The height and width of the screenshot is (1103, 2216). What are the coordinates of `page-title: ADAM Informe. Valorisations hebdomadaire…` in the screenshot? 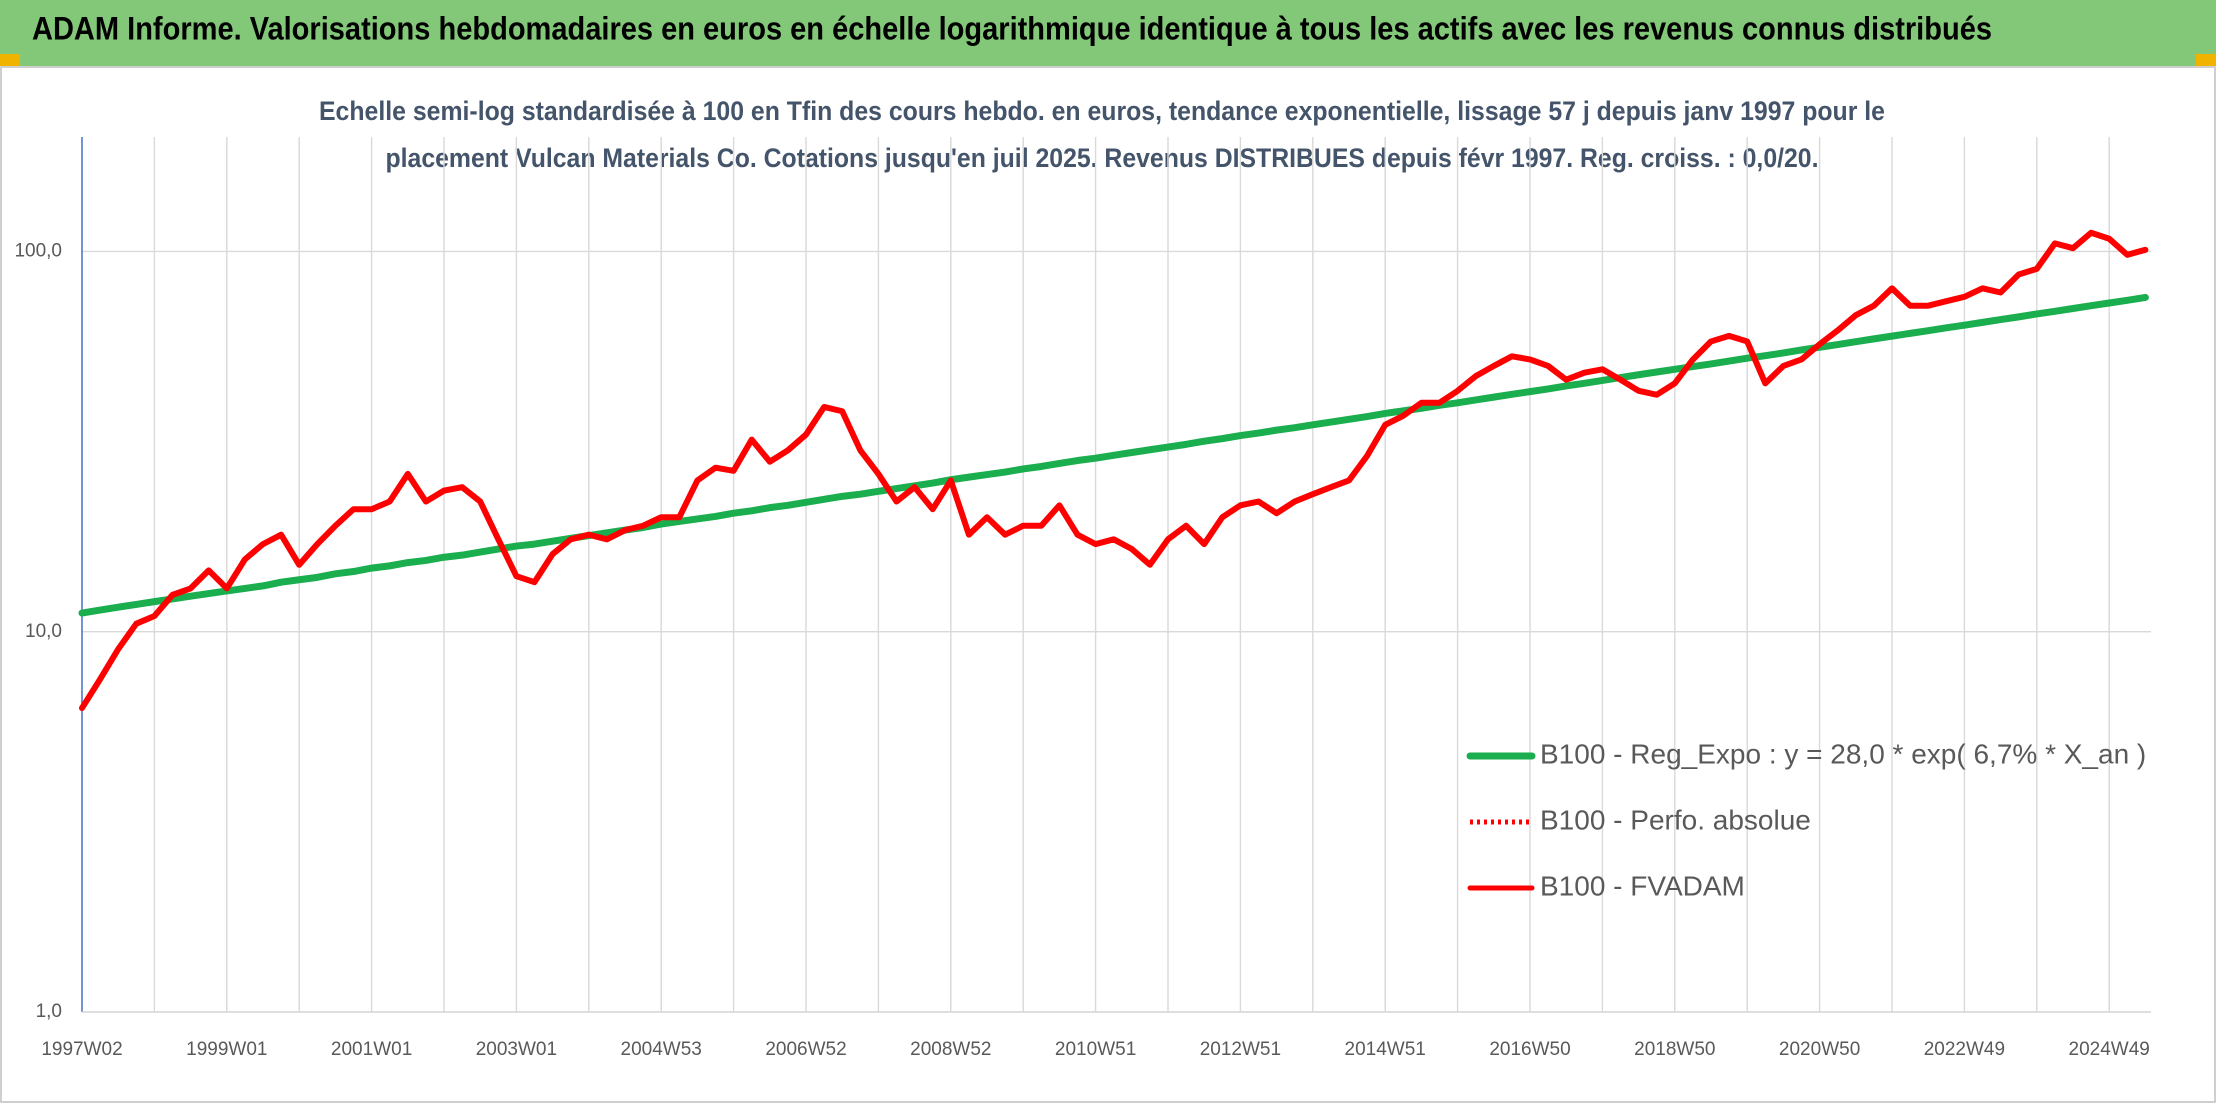 It's located at (1012, 28).